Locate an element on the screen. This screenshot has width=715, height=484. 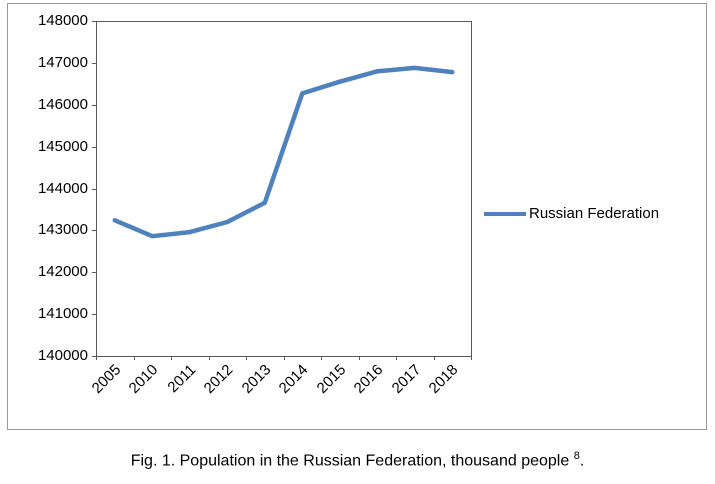
caption-suffix: . is located at coordinates (582, 461).